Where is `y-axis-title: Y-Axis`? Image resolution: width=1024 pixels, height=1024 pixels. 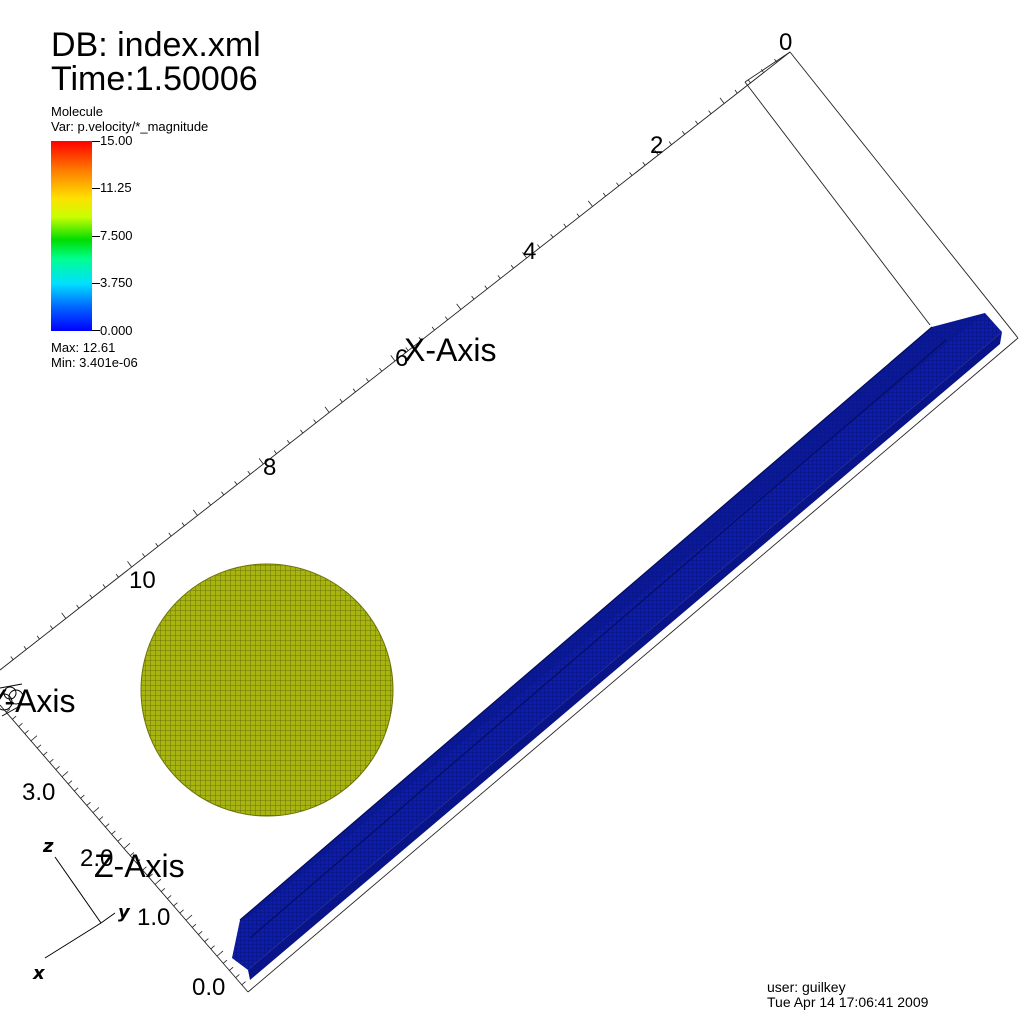
y-axis-title: Y-Axis is located at coordinates (38, 701).